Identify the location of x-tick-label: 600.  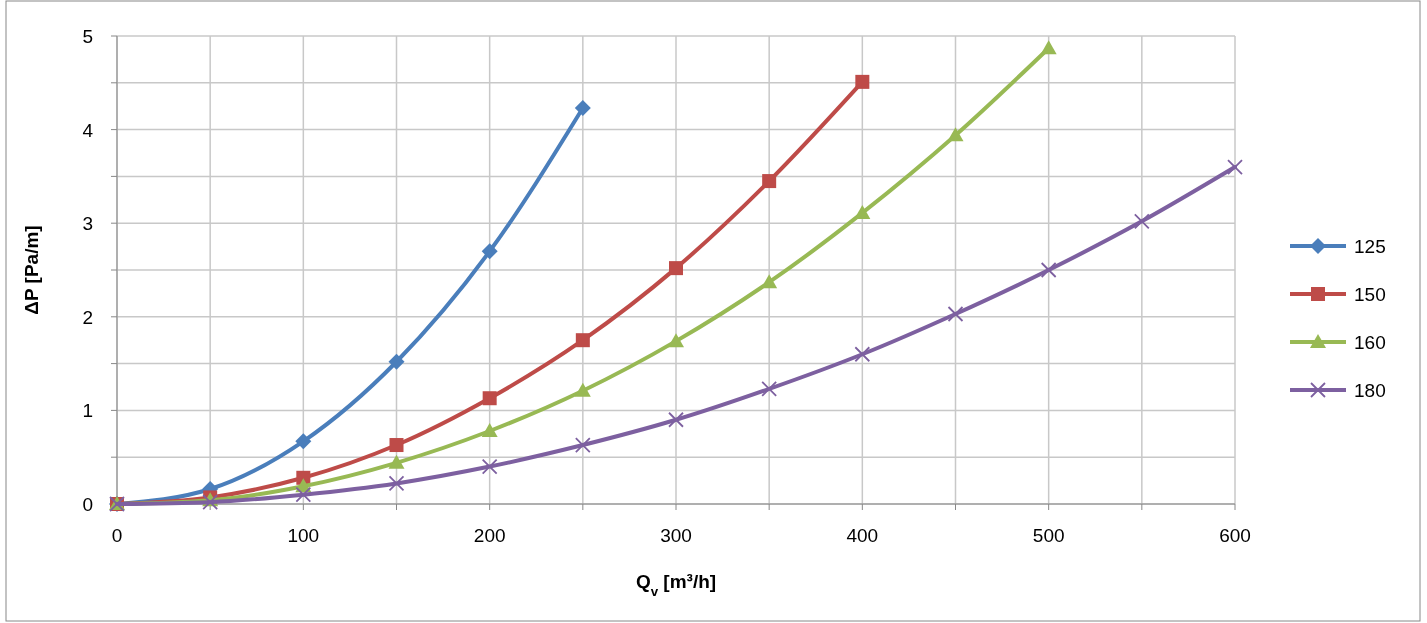
(1235, 535).